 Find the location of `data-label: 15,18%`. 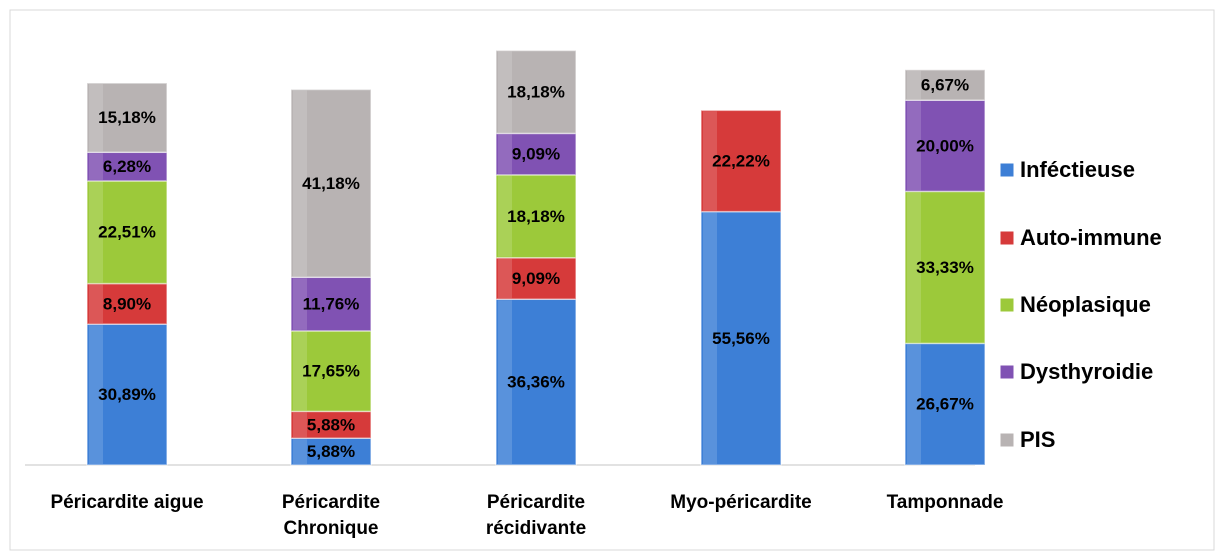

data-label: 15,18% is located at coordinates (127, 117).